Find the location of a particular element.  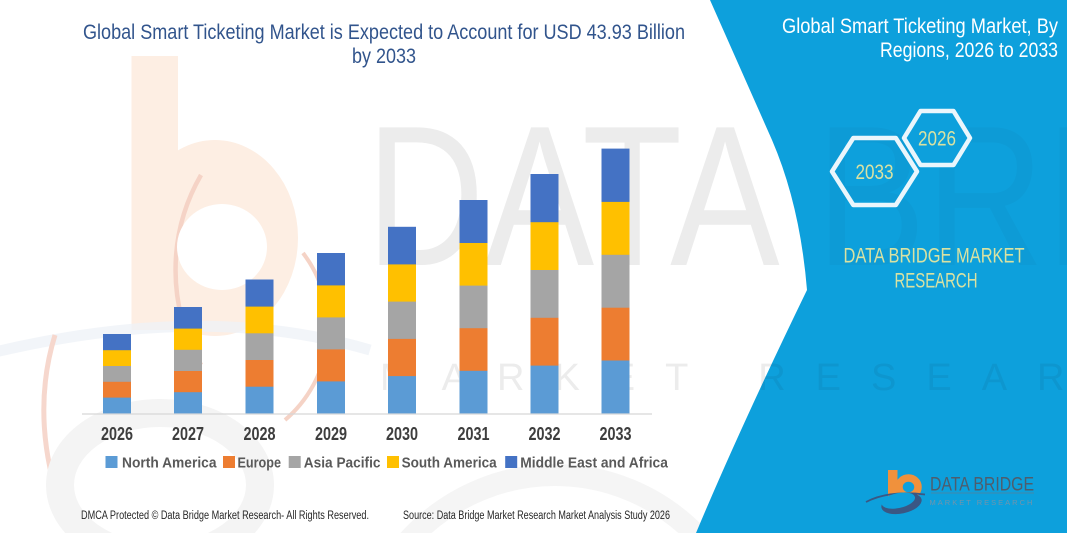

svg-text: South America is located at coordinates (450, 463).